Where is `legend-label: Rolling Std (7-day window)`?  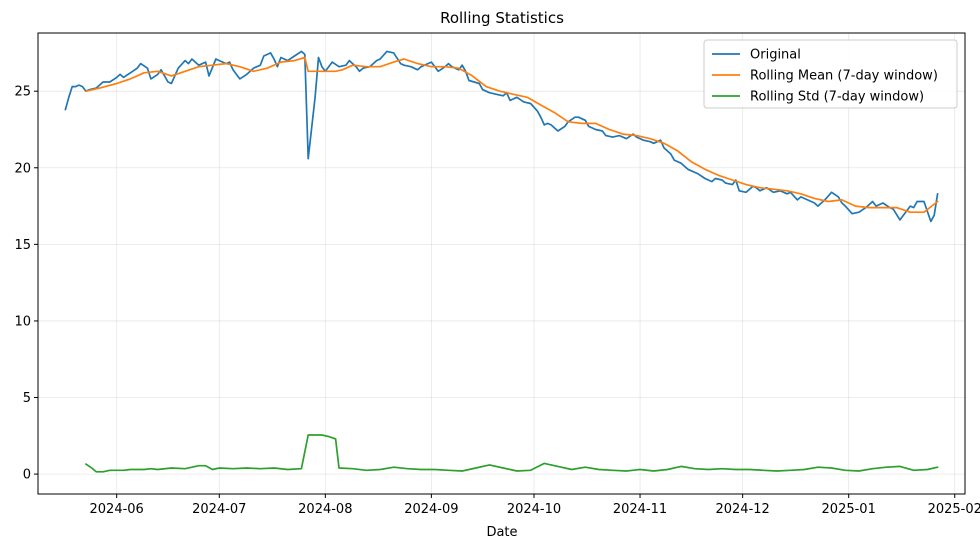
legend-label: Rolling Std (7-day window) is located at coordinates (837, 97).